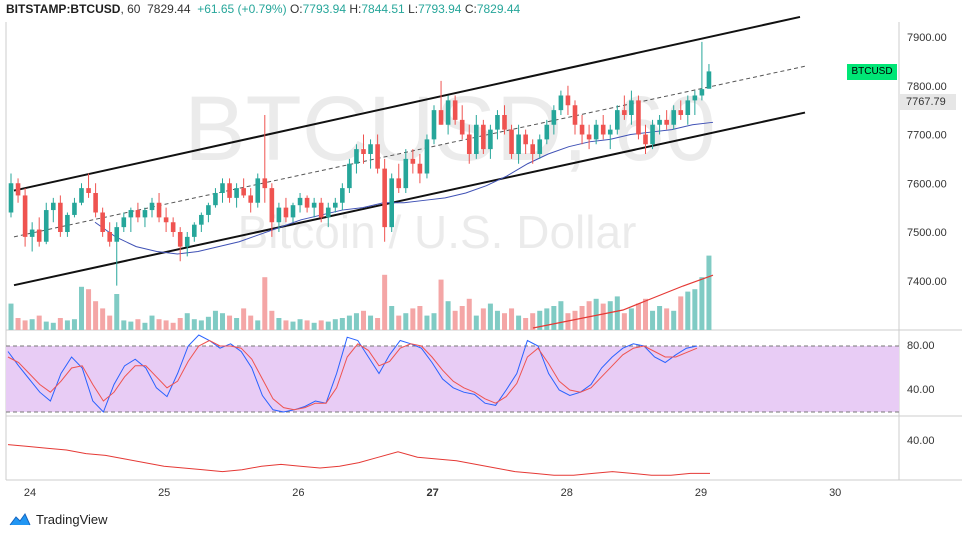 The image size is (962, 540). Describe the element at coordinates (927, 233) in the screenshot. I see `price-tick-label: 7500.00` at that location.